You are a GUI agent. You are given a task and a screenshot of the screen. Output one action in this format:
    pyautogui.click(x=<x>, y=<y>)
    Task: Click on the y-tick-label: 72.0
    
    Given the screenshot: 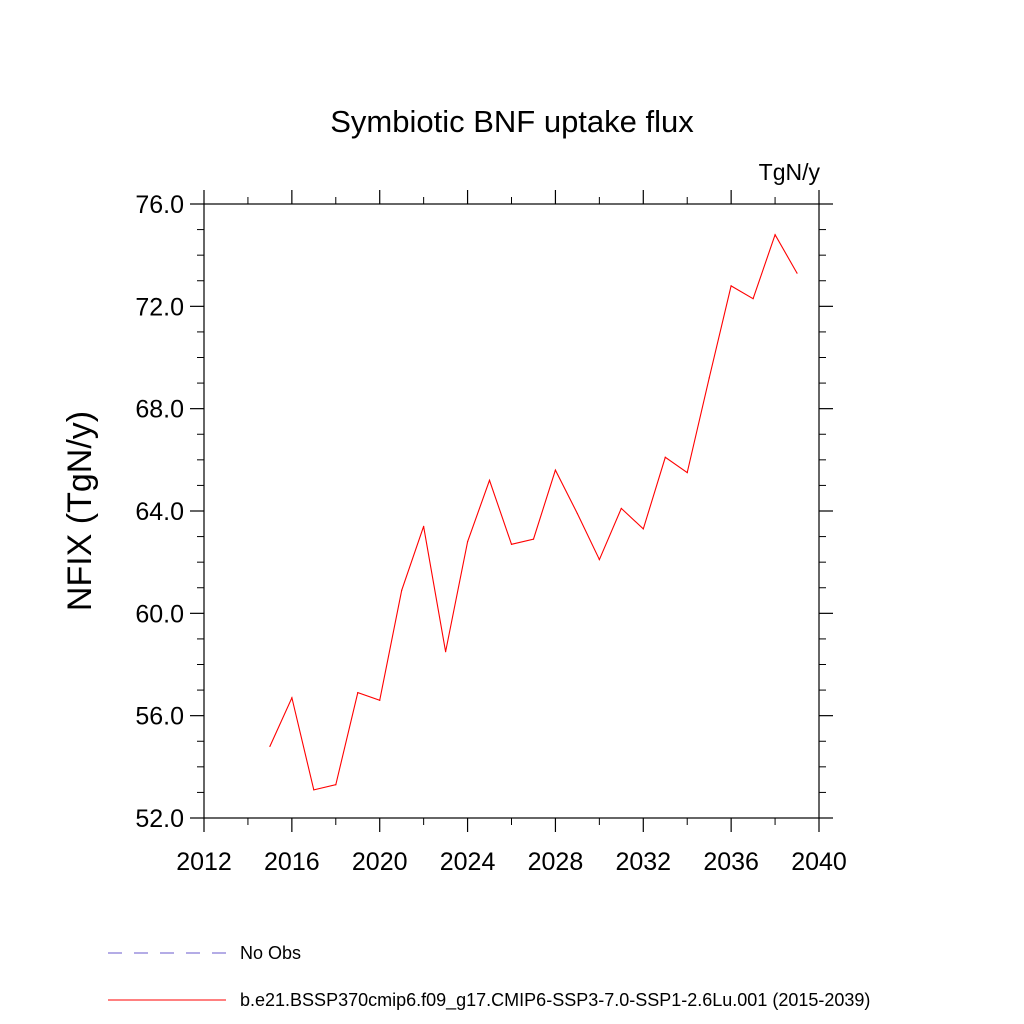 What is the action you would take?
    pyautogui.click(x=159, y=307)
    